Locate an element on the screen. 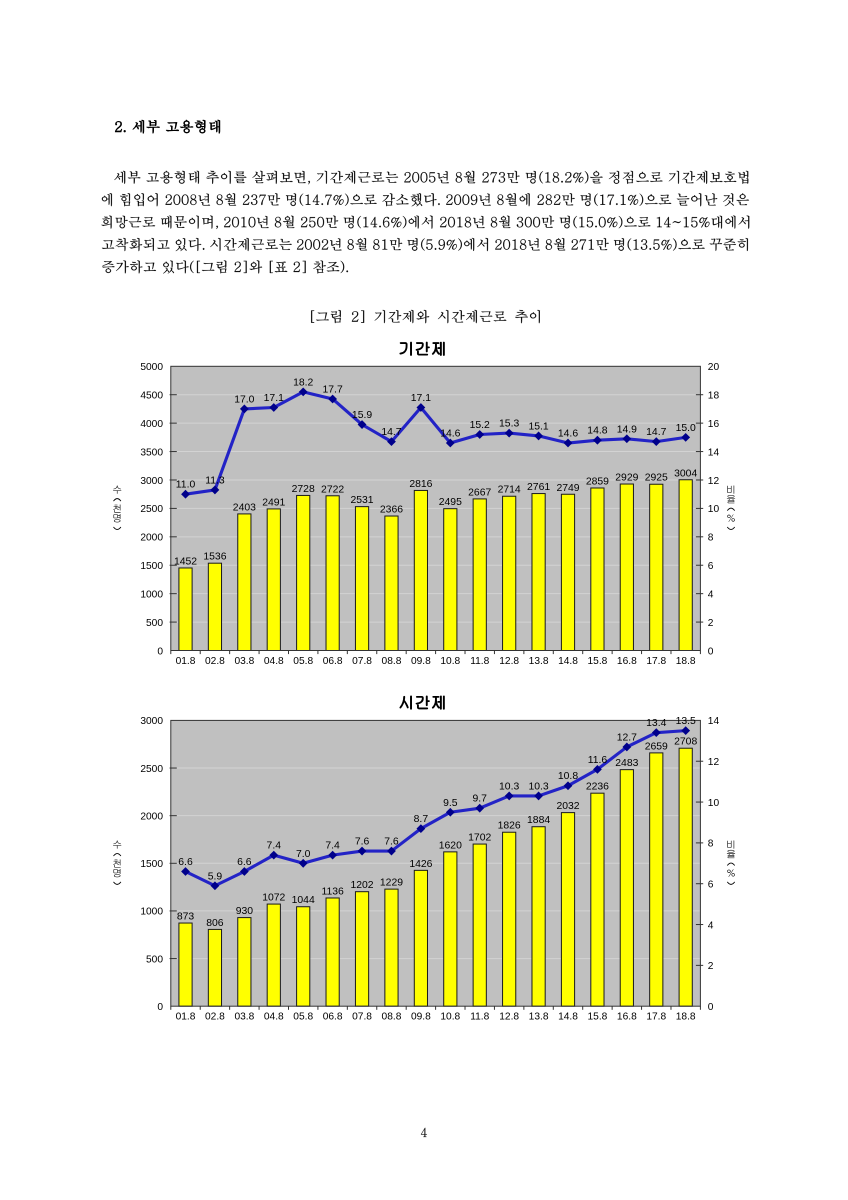 The height and width of the screenshot is (1200, 848). svg-text: 11.0 is located at coordinates (186, 485).